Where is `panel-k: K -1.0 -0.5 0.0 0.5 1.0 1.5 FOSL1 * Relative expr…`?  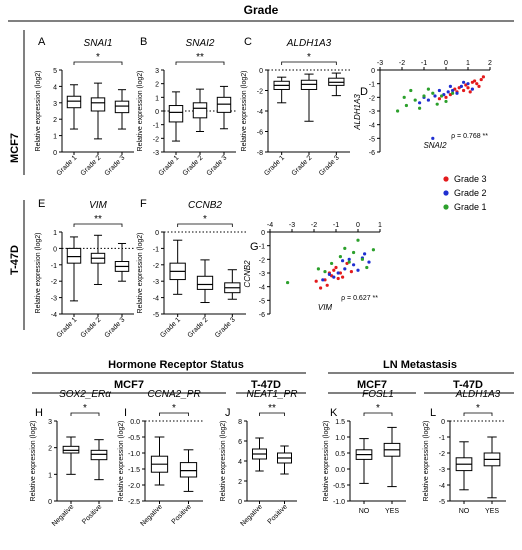 panel-k: K -1.0 -0.5 0.0 0.5 1.0 1.5 FOSL1 * Relative expr… is located at coordinates (364, 452).